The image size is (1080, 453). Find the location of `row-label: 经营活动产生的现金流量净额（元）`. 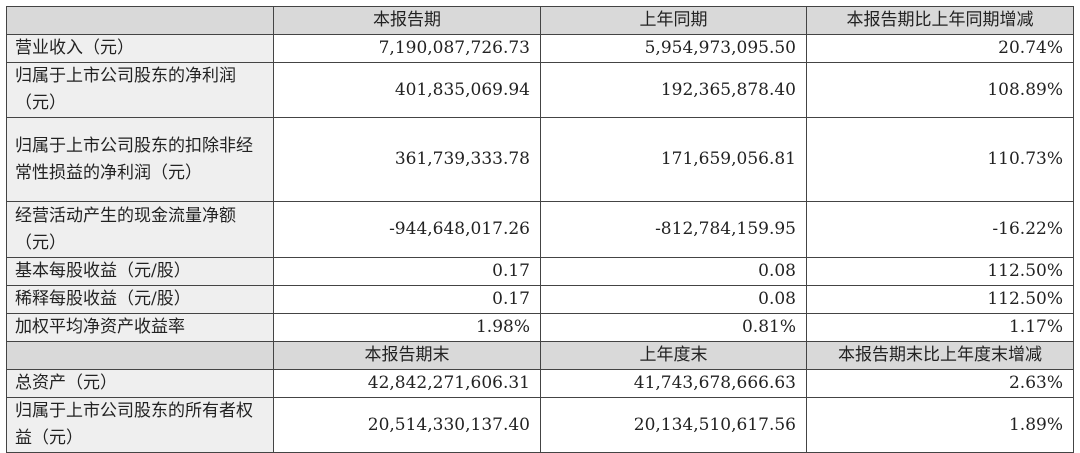

row-label: 经营活动产生的现金流量净额（元） is located at coordinates (140, 229).